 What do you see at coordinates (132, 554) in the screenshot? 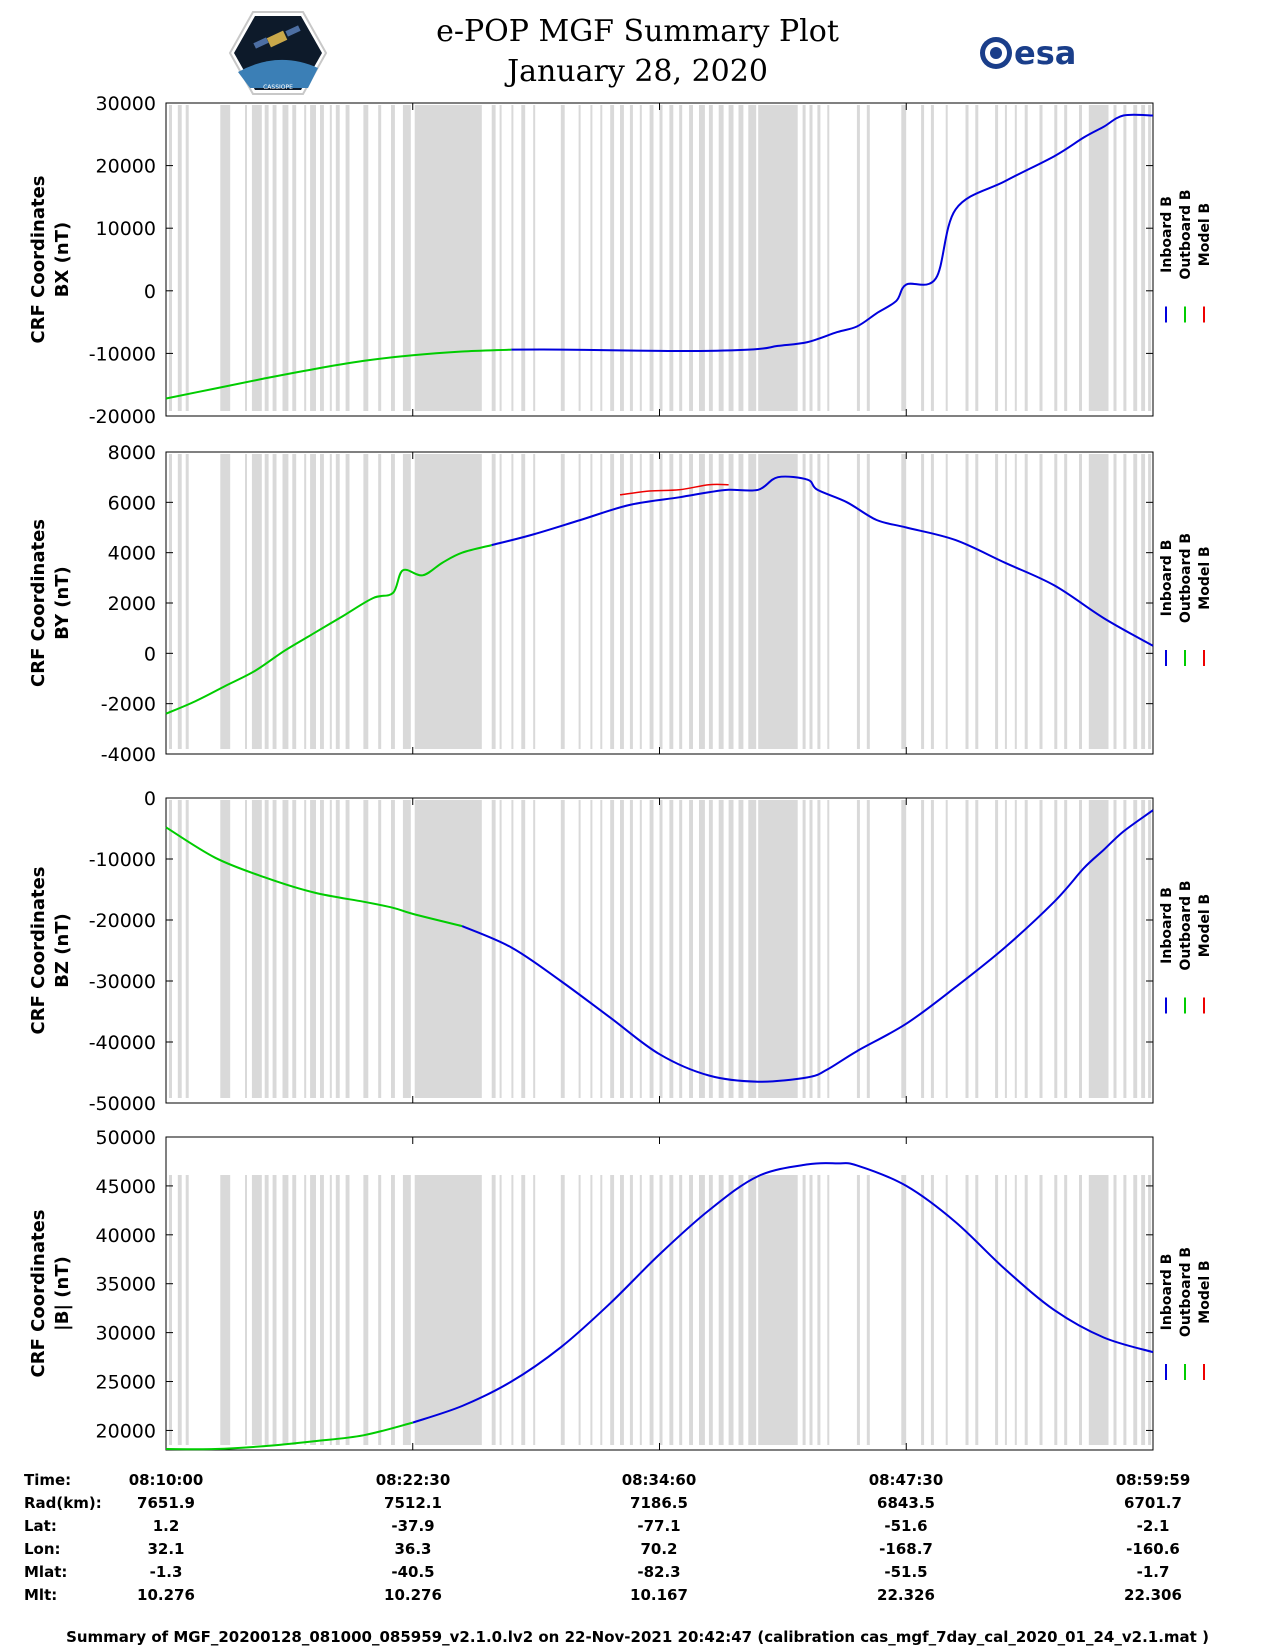
I see `y-tick-label: 4000` at bounding box center [132, 554].